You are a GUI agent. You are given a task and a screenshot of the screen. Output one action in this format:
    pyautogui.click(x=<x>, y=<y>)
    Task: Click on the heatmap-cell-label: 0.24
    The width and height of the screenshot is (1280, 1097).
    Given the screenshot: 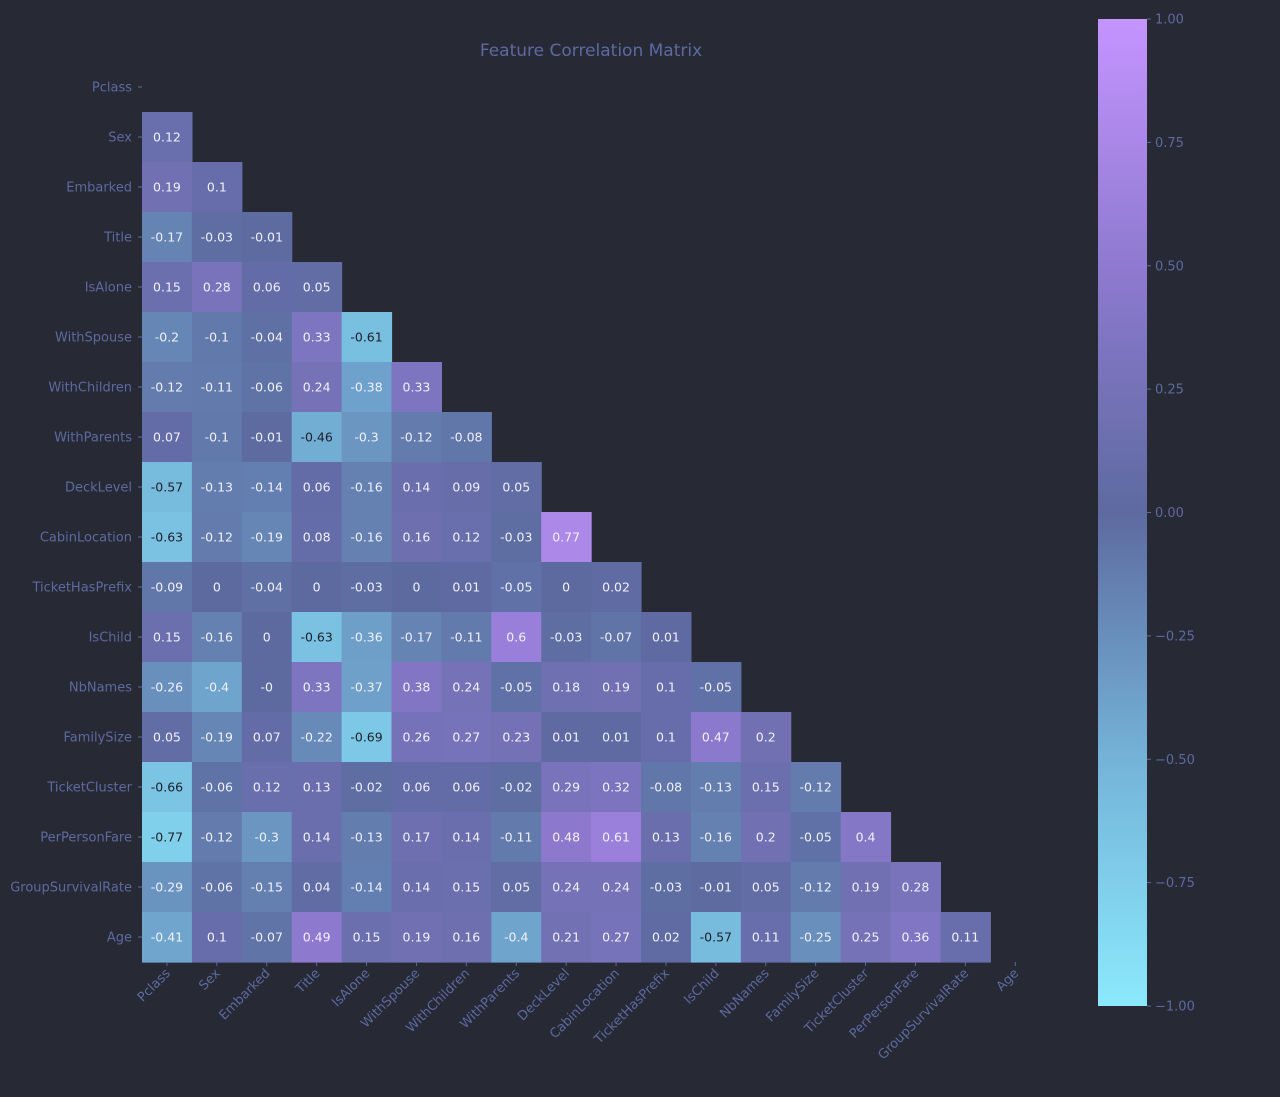 What is the action you would take?
    pyautogui.click(x=466, y=687)
    